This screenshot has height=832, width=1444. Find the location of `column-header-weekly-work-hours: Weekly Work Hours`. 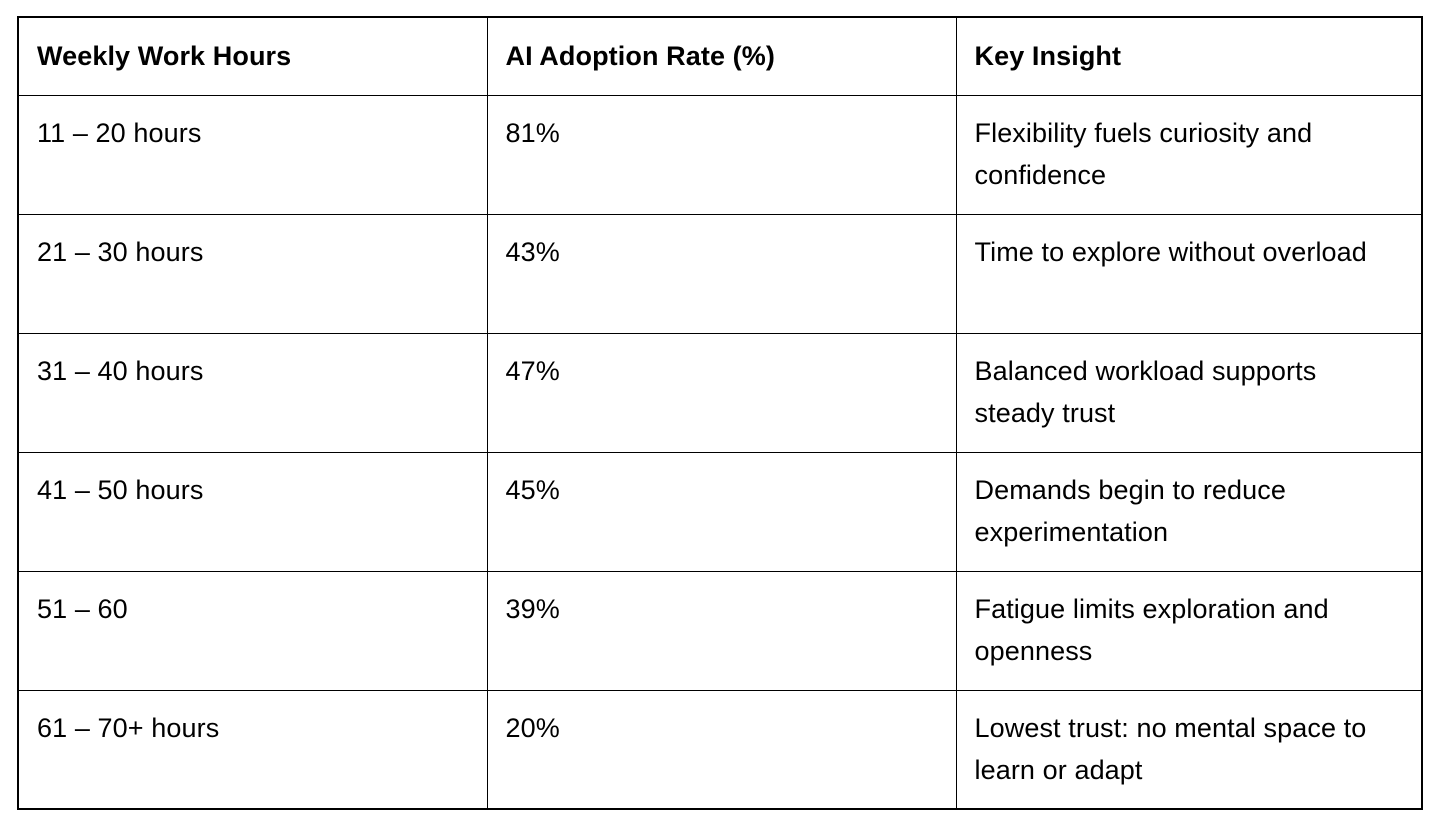

column-header-weekly-work-hours: Weekly Work Hours is located at coordinates (252, 56).